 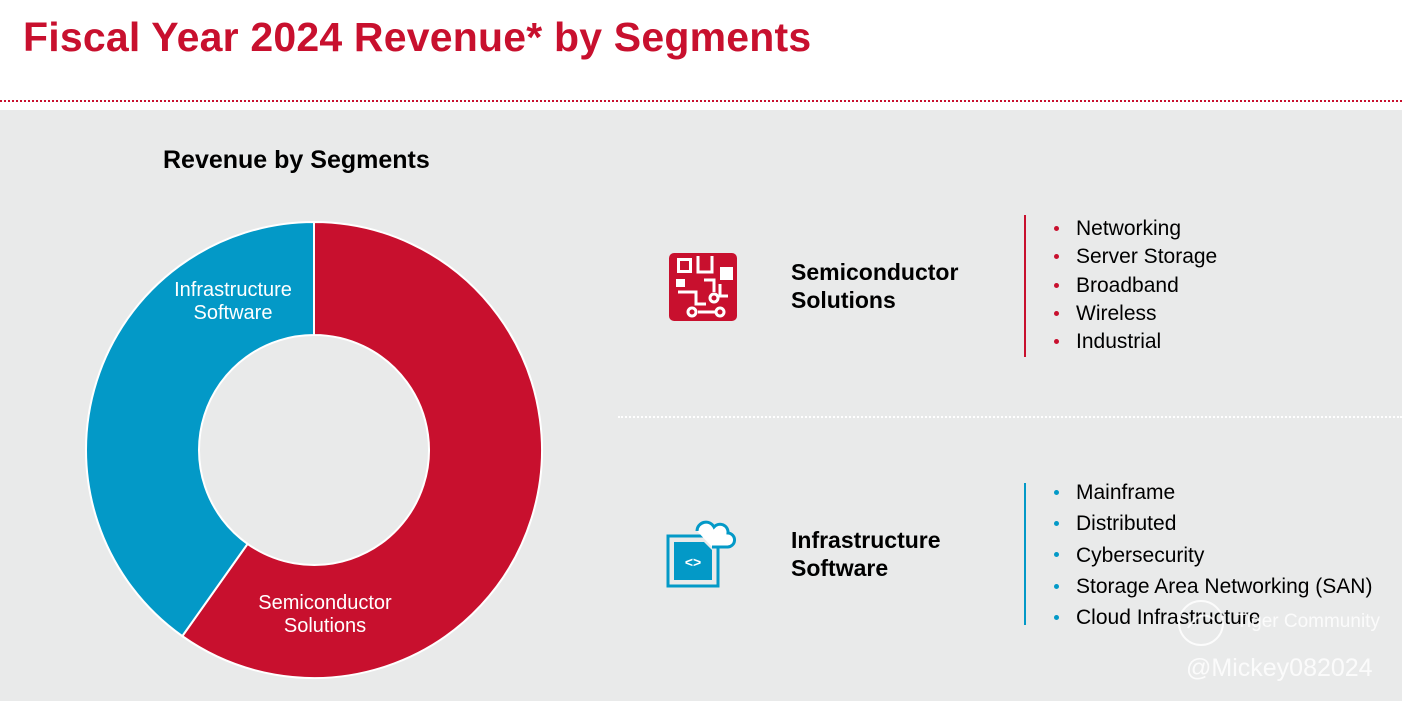 What do you see at coordinates (1213, 586) in the screenshot?
I see `list-item: Storage Area Networking (SAN)` at bounding box center [1213, 586].